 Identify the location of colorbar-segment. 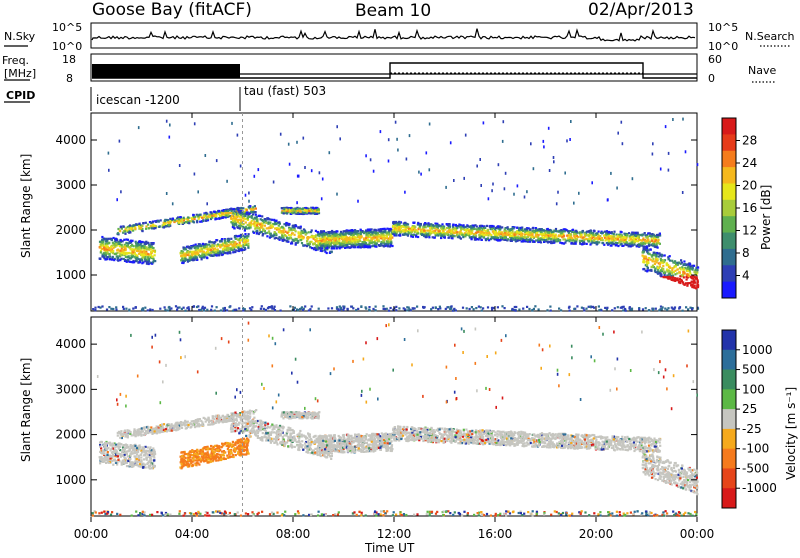
(729, 175).